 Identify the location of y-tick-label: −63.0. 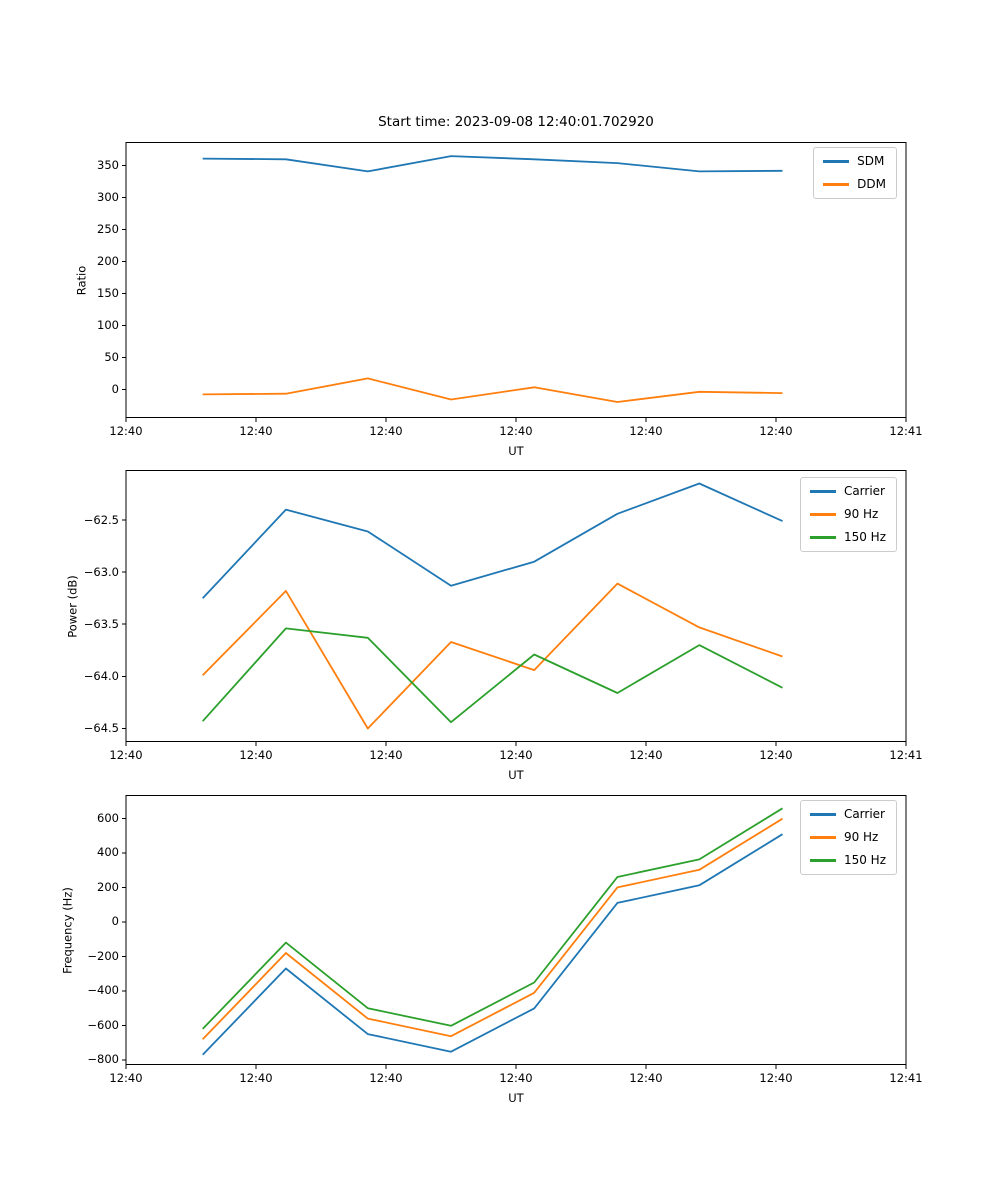
(101, 571).